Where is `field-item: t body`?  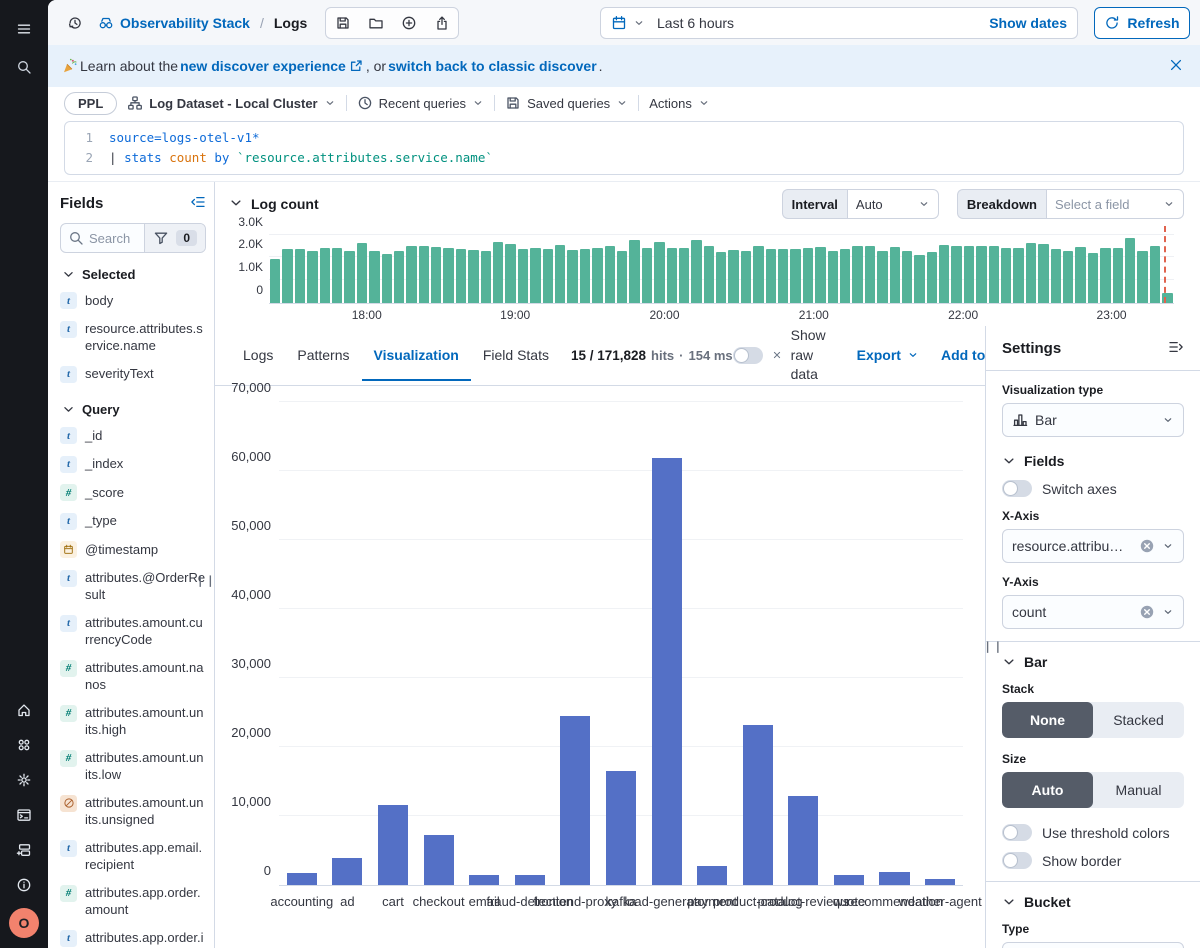 field-item: t body is located at coordinates (133, 300).